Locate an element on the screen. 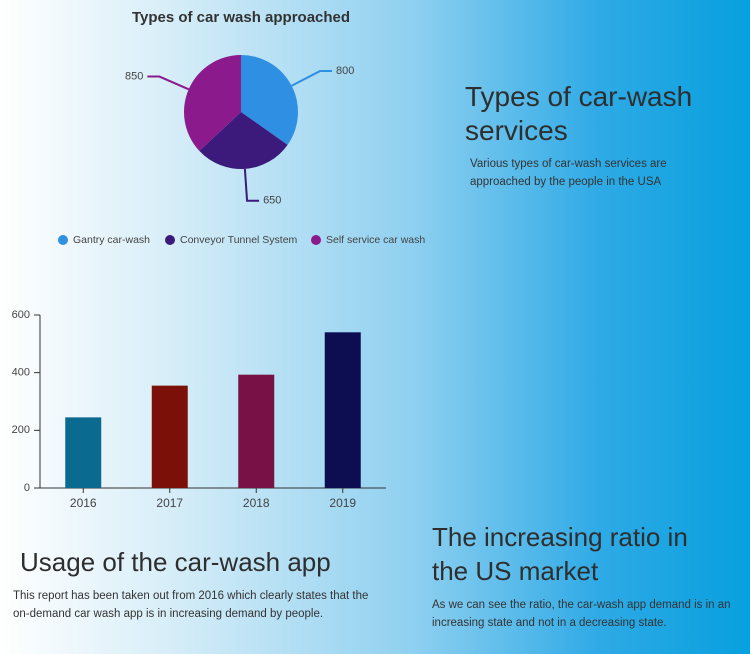  data-label: 650 is located at coordinates (272, 201).